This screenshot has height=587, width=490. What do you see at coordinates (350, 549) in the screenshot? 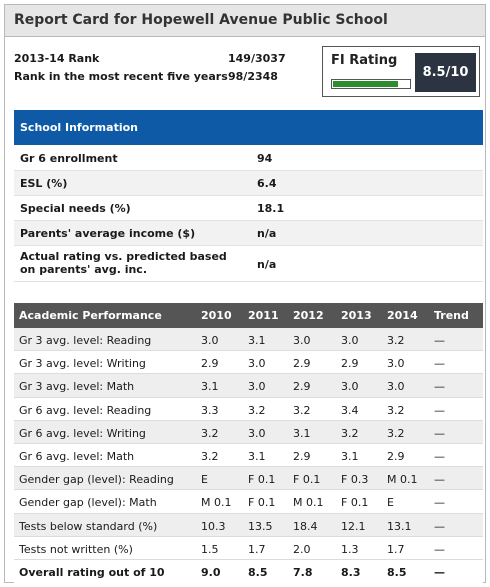
I see `table-cell: 1.3` at bounding box center [350, 549].